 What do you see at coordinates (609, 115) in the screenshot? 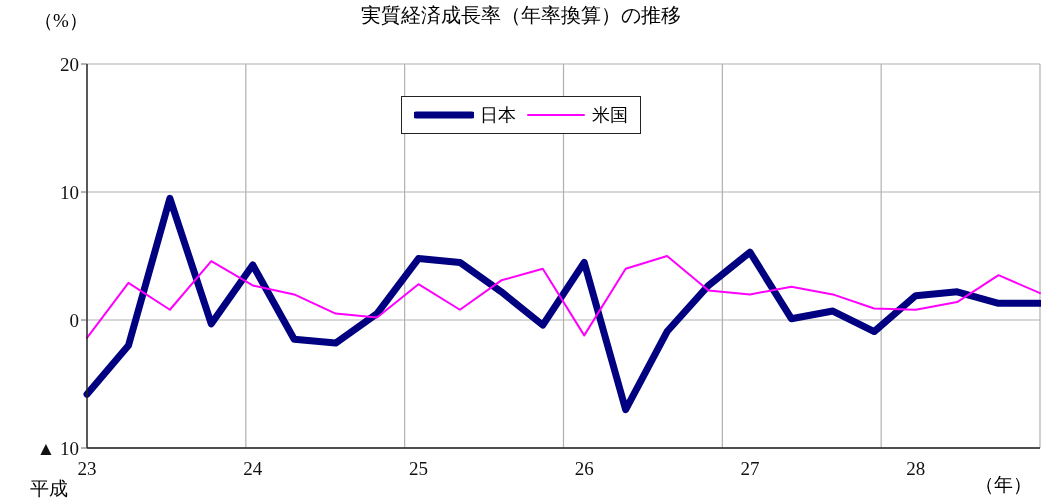
I see `legend-label: 米国` at bounding box center [609, 115].